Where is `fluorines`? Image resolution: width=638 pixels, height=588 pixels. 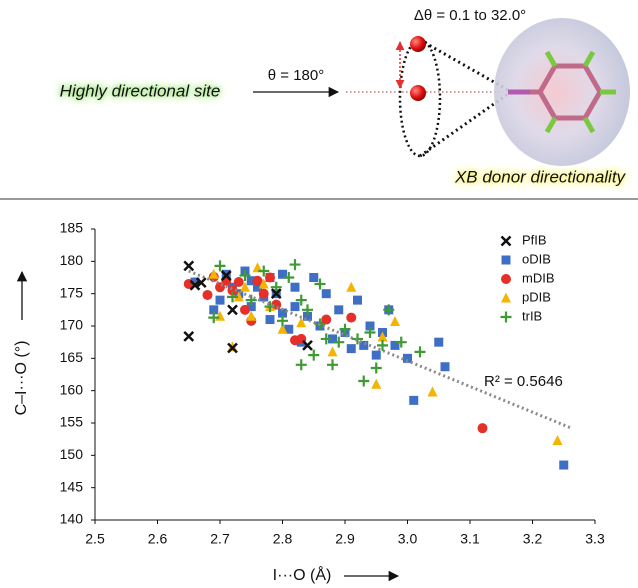
fluorines is located at coordinates (580, 92).